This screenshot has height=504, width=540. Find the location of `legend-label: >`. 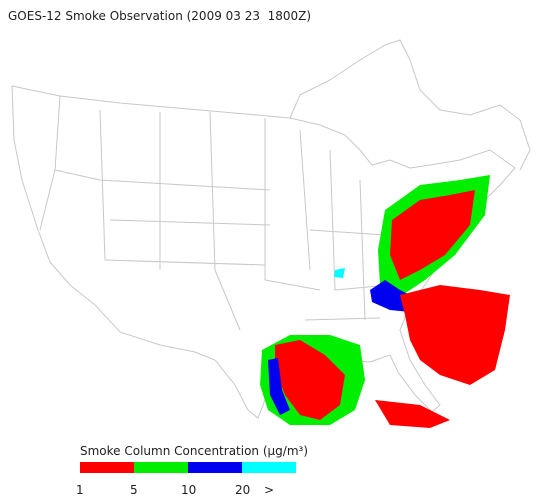

legend-label: > is located at coordinates (269, 490).